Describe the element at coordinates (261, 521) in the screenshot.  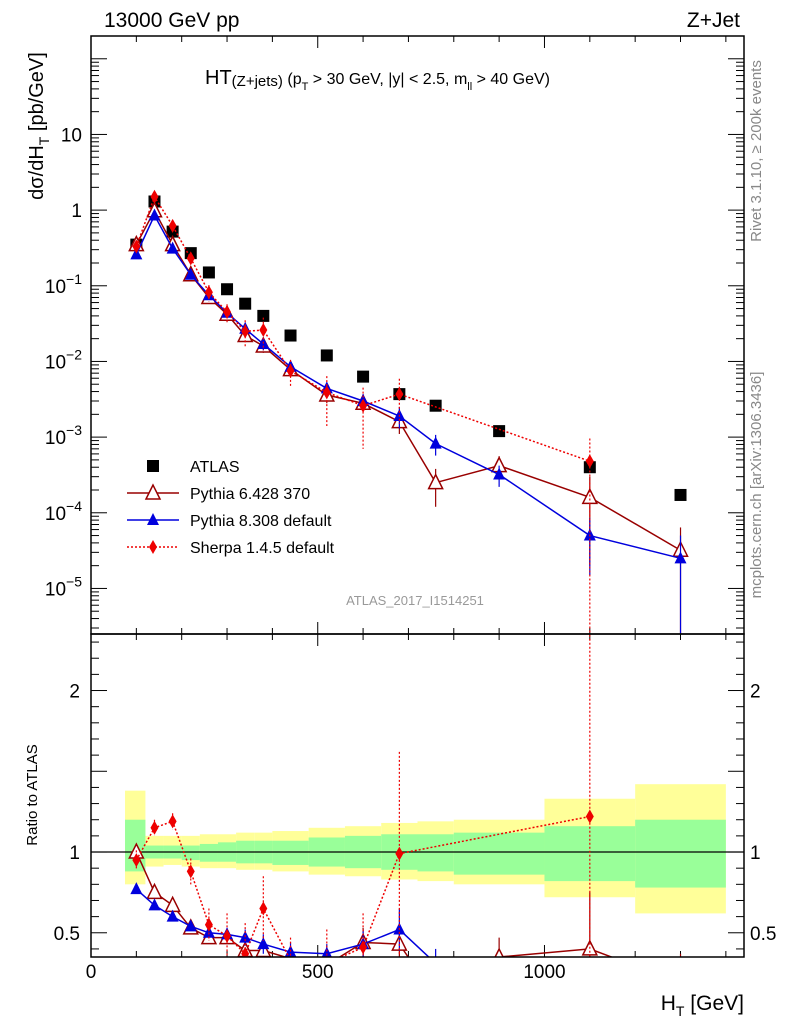
I see `legend-label-pythia-8-308-default: Pythia 8.308 default` at that location.